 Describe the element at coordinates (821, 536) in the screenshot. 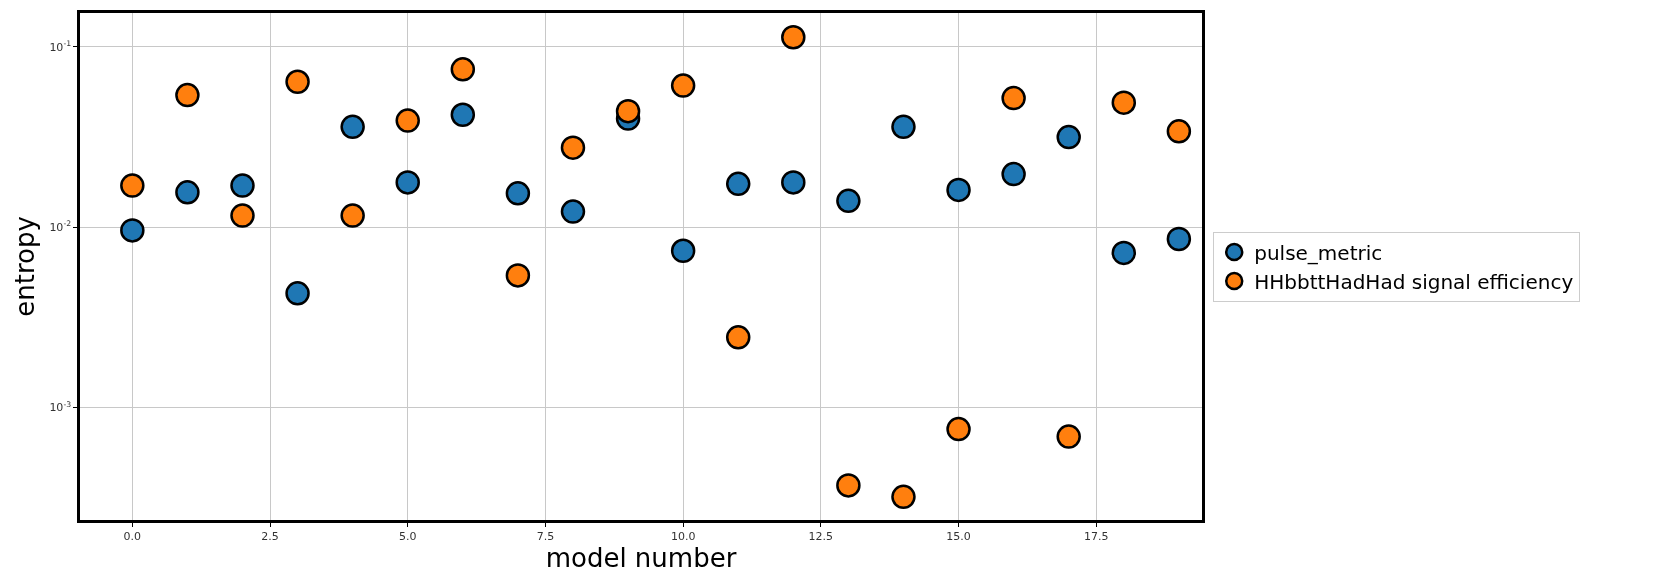

I see `x-tick-label: 12.5` at that location.